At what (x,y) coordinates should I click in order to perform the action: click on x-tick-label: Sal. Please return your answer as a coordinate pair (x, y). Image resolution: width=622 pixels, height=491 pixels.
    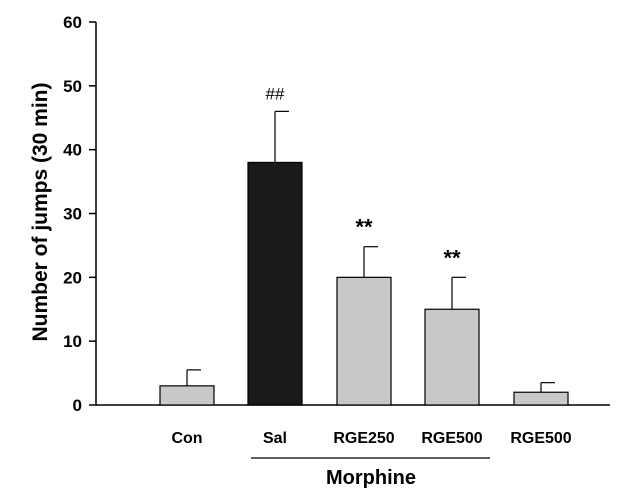
    Looking at the image, I should click on (275, 438).